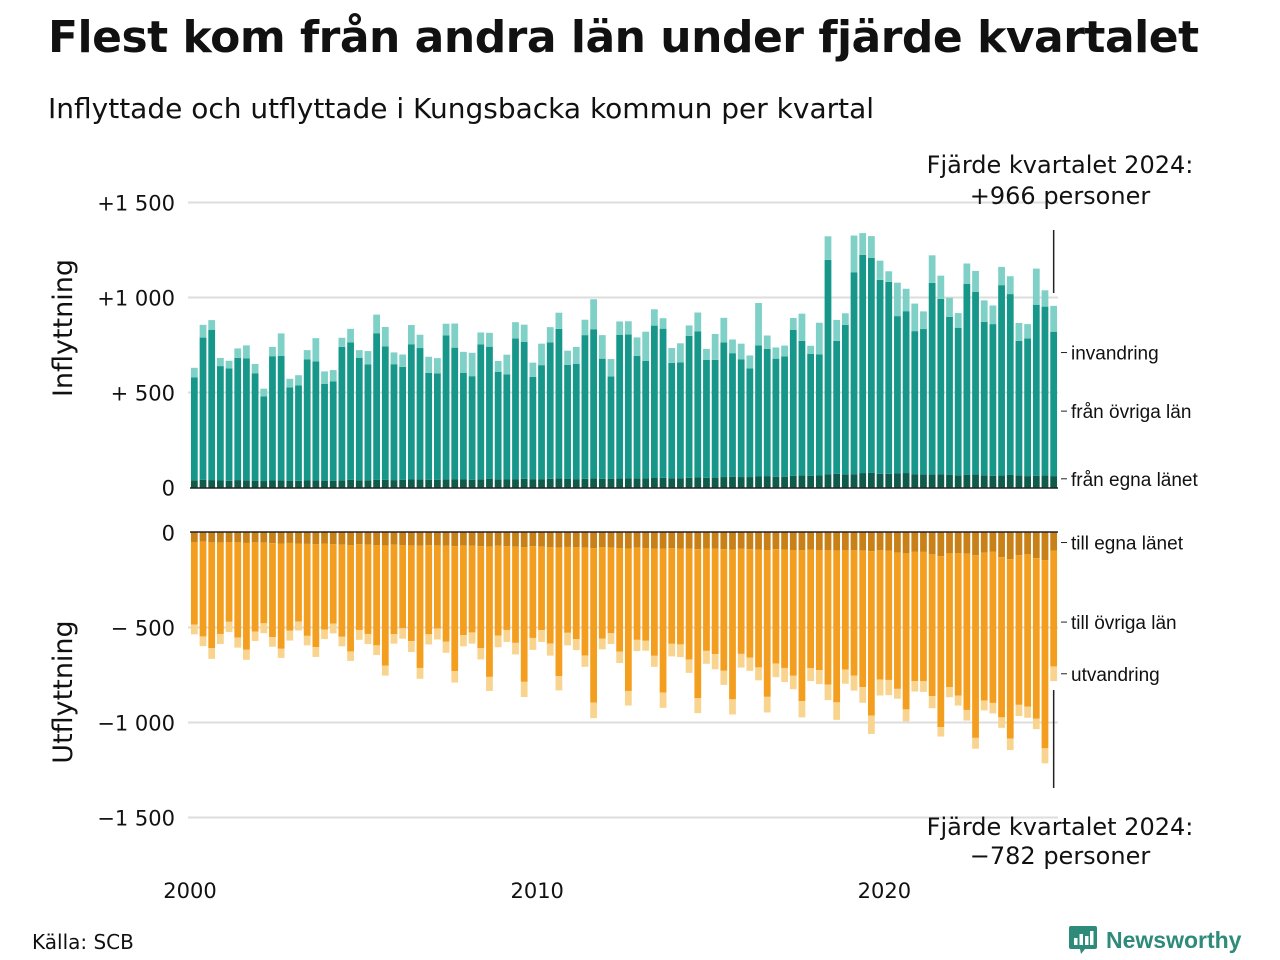  Describe the element at coordinates (1083, 940) in the screenshot. I see `chart-bar-icon` at that location.